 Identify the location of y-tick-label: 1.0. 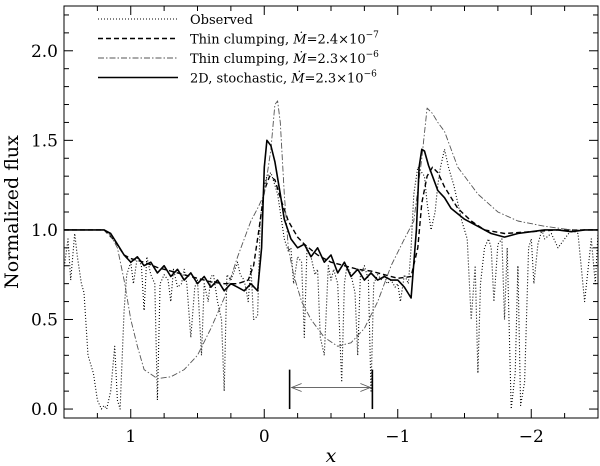
(44, 231).